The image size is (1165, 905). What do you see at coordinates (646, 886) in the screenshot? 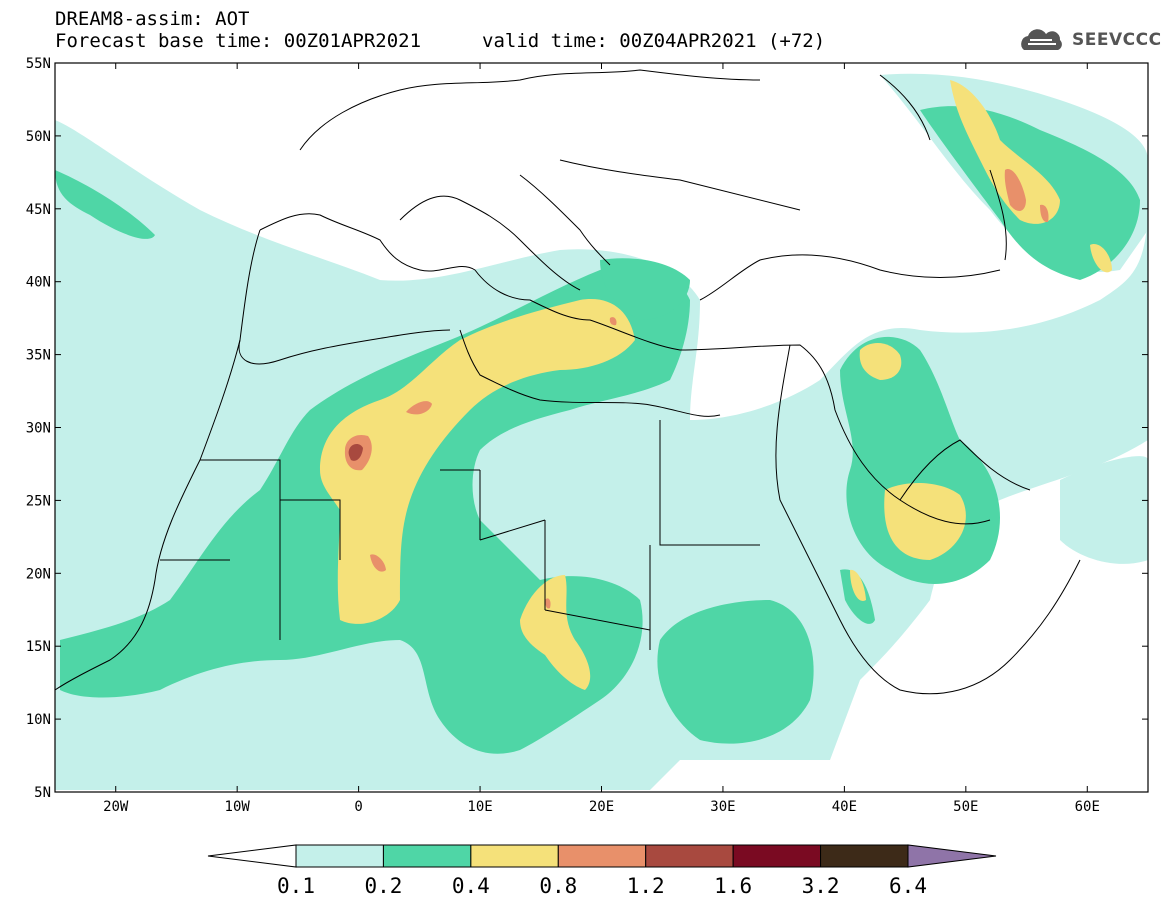
I see `colorbar-label: 1.2` at bounding box center [646, 886].